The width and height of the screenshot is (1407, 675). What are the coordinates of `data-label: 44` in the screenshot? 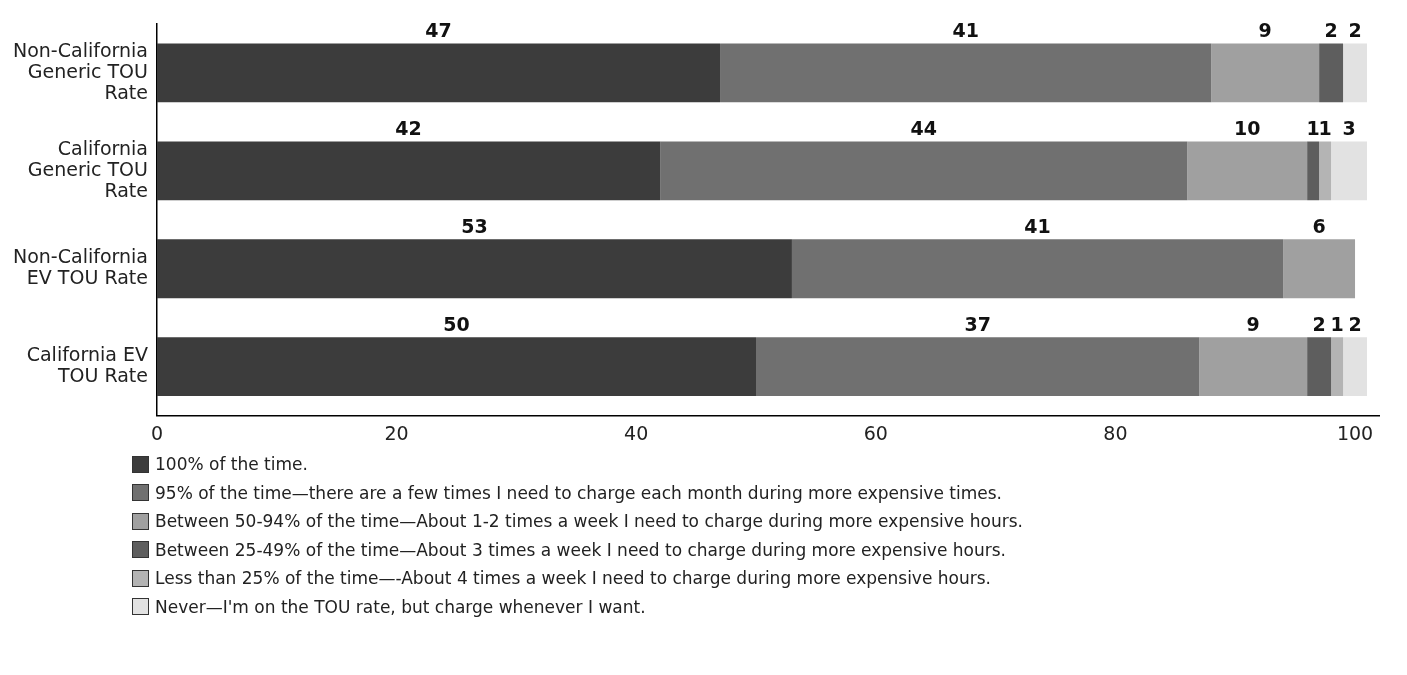 It's located at (923, 127).